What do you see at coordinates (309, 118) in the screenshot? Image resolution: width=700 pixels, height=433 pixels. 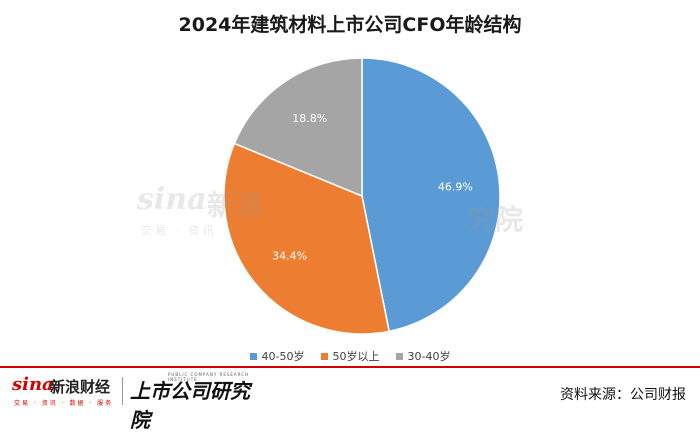 I see `pie-slice-label-2: 18.8%` at bounding box center [309, 118].